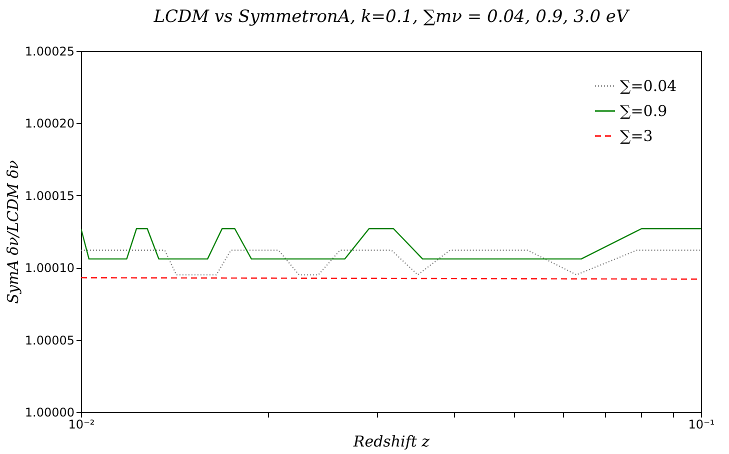 Image resolution: width=729 pixels, height=454 pixels. What do you see at coordinates (13, 232) in the screenshot?
I see `y-axis-title: SymA δν/LCDM δν` at bounding box center [13, 232].